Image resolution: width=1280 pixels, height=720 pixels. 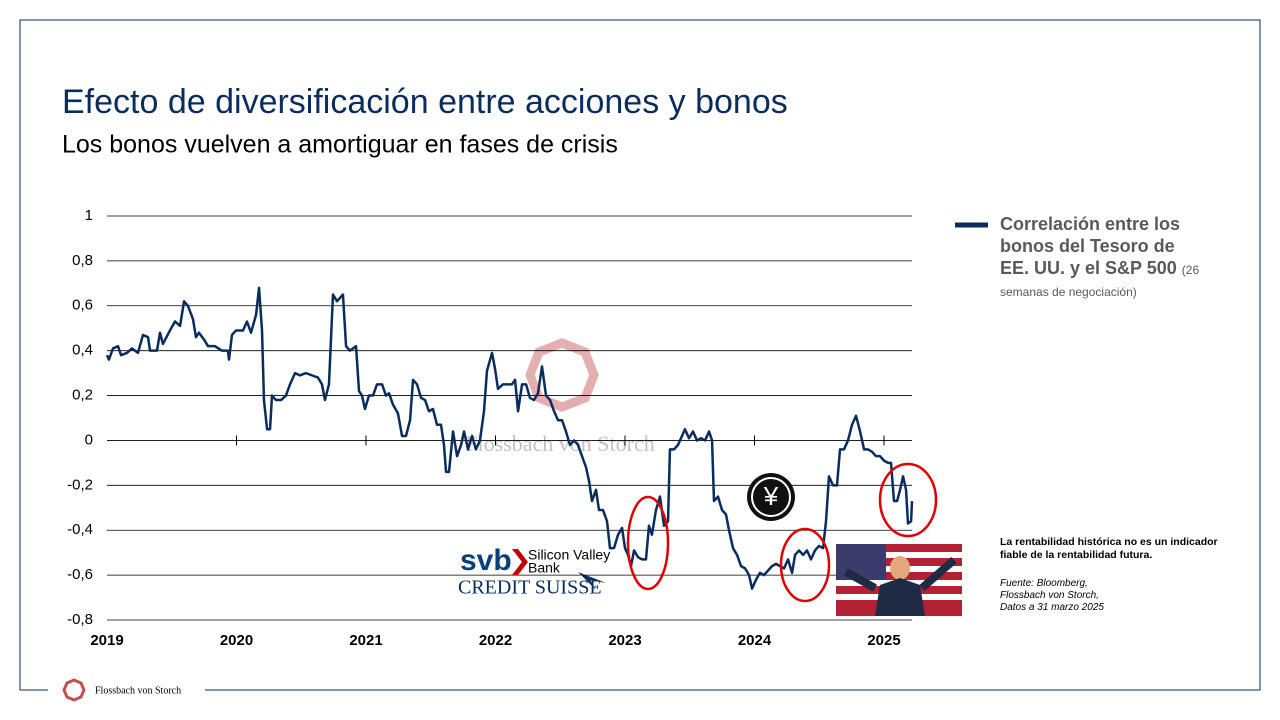 I want to click on y-tick-label: -0,8, so click(x=80, y=619).